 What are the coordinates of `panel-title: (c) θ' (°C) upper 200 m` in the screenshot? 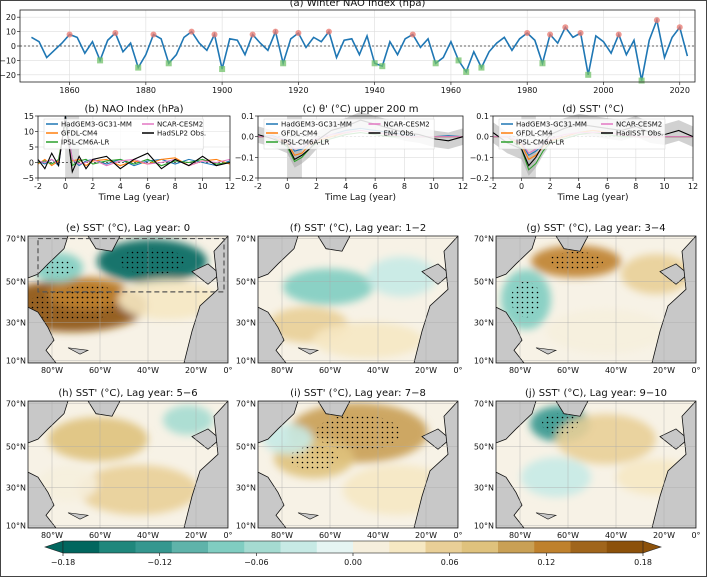 It's located at (361, 109).